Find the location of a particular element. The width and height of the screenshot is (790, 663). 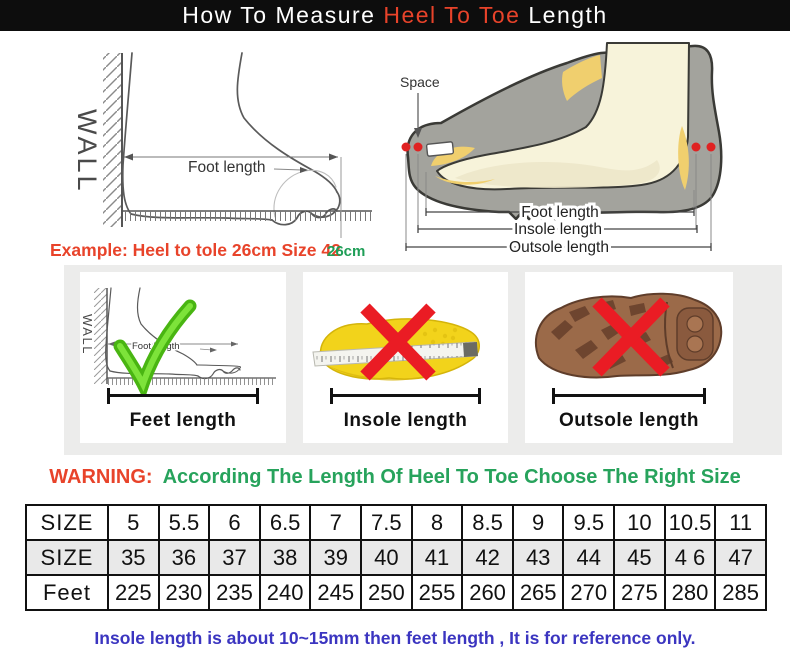

size-cell: 9 is located at coordinates (538, 522).